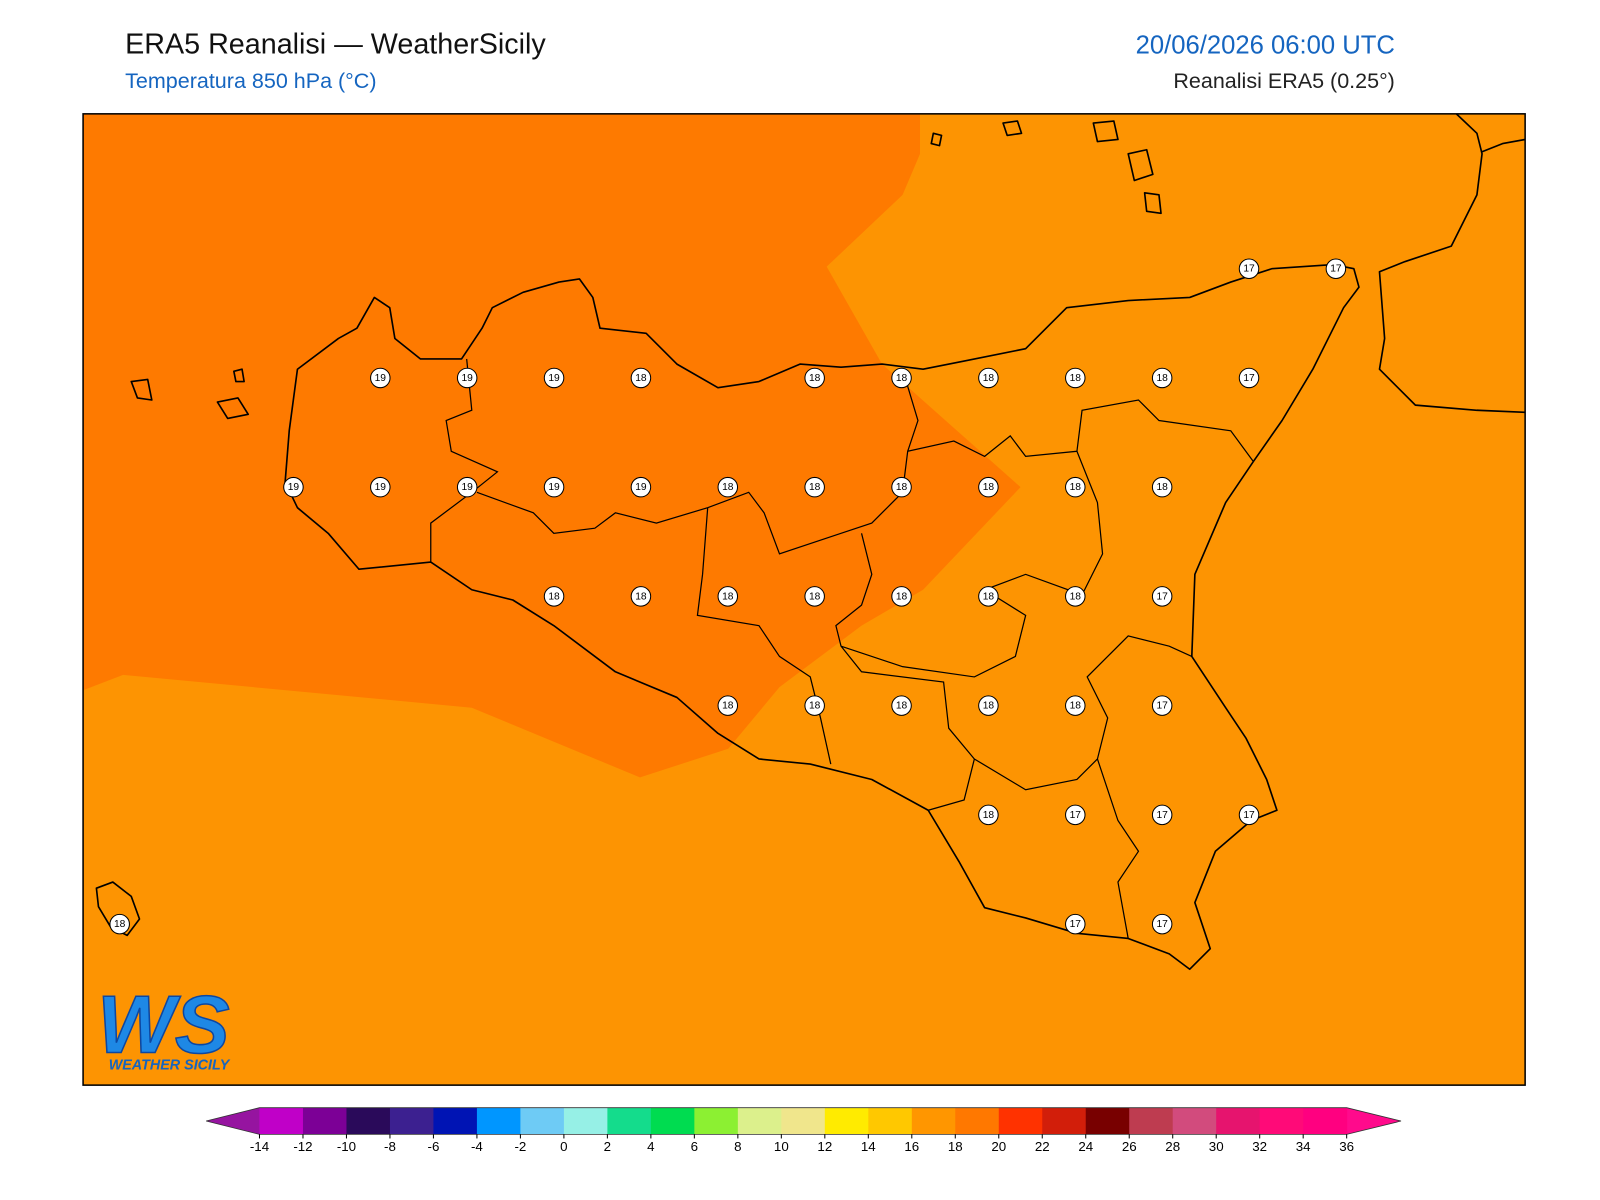 The width and height of the screenshot is (1600, 1200). What do you see at coordinates (1172, 1146) in the screenshot?
I see `colorbar-tick-label: 28` at bounding box center [1172, 1146].